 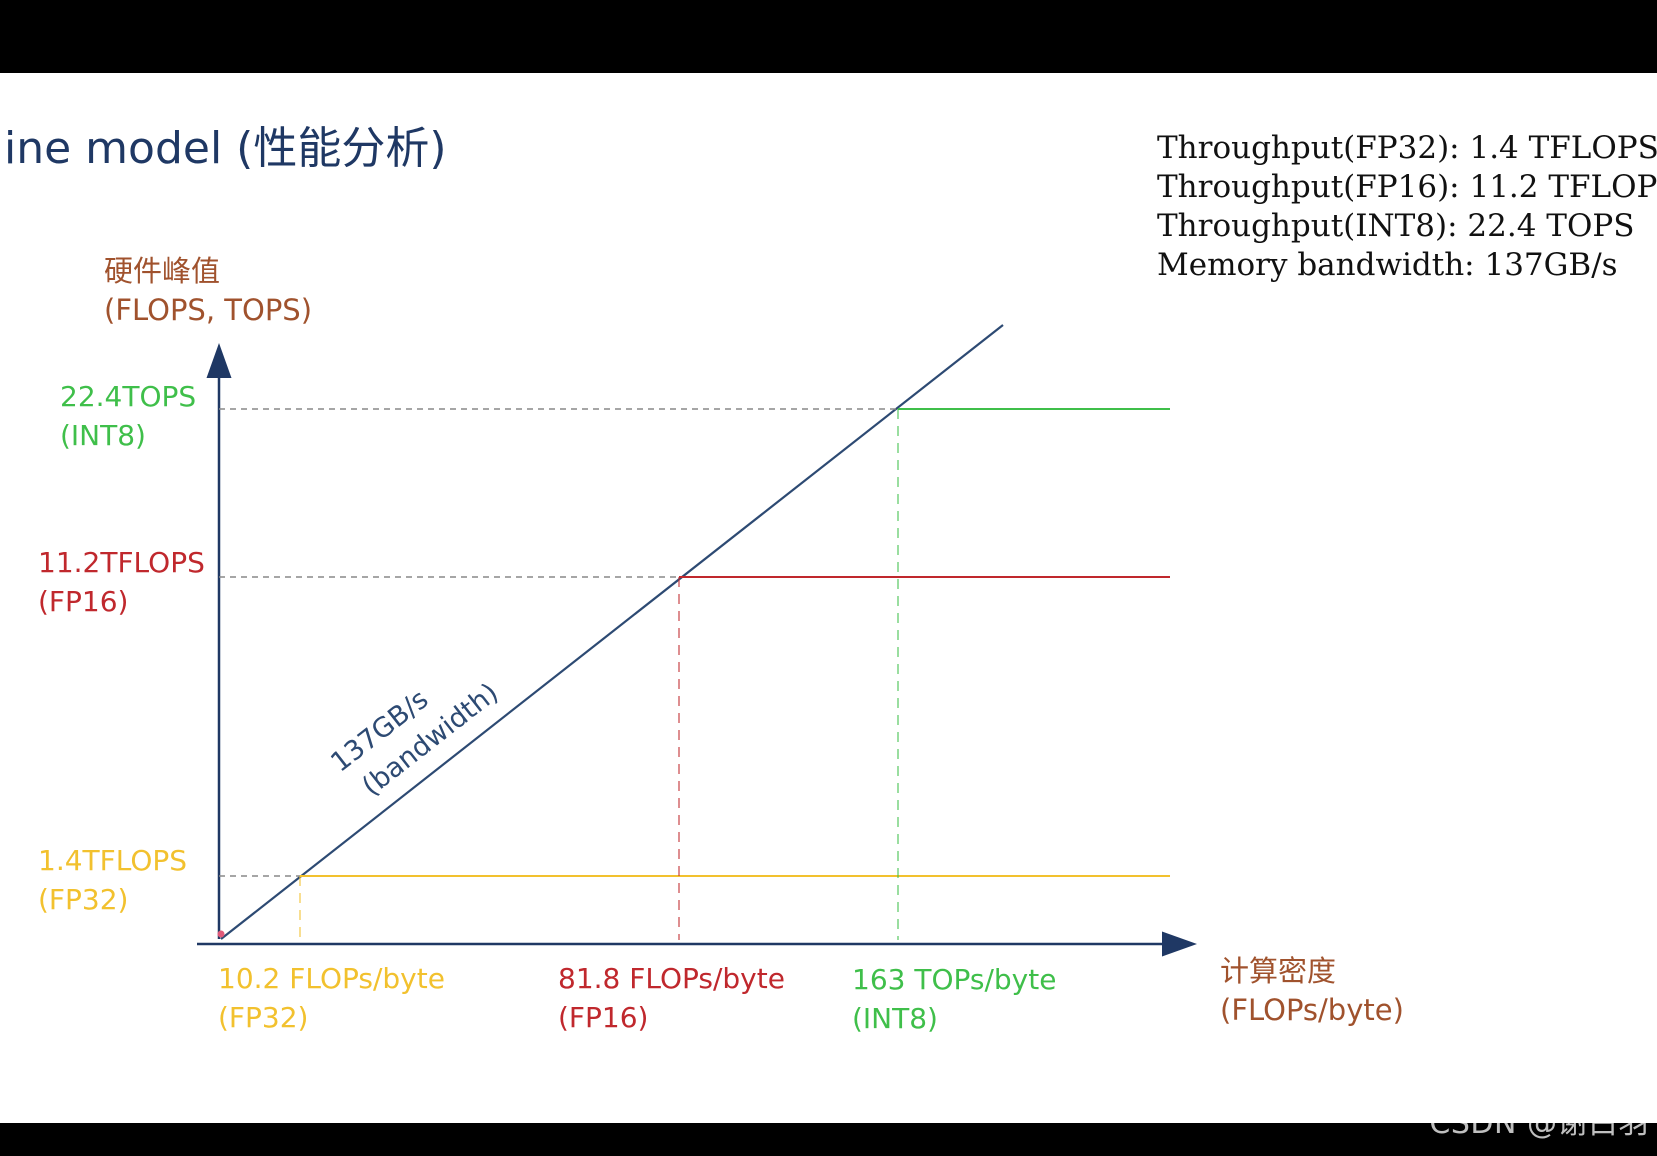 I want to click on series-fp32: 1.4TFLOPS (FP32) 10.2 FLOPs/byte (FP32), so click(x=604, y=939).